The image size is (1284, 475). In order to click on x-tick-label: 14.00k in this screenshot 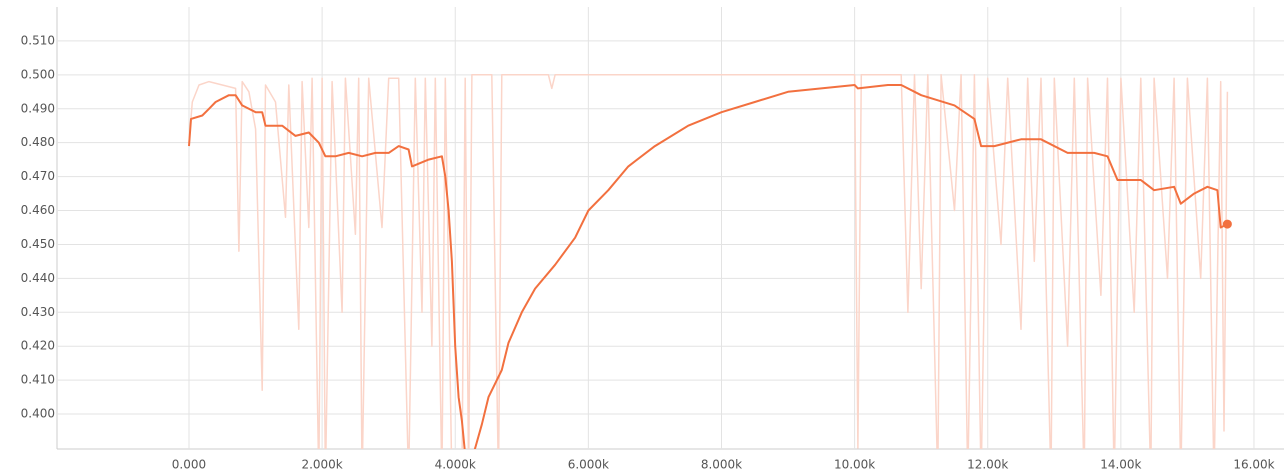, I will do `click(1120, 465)`.